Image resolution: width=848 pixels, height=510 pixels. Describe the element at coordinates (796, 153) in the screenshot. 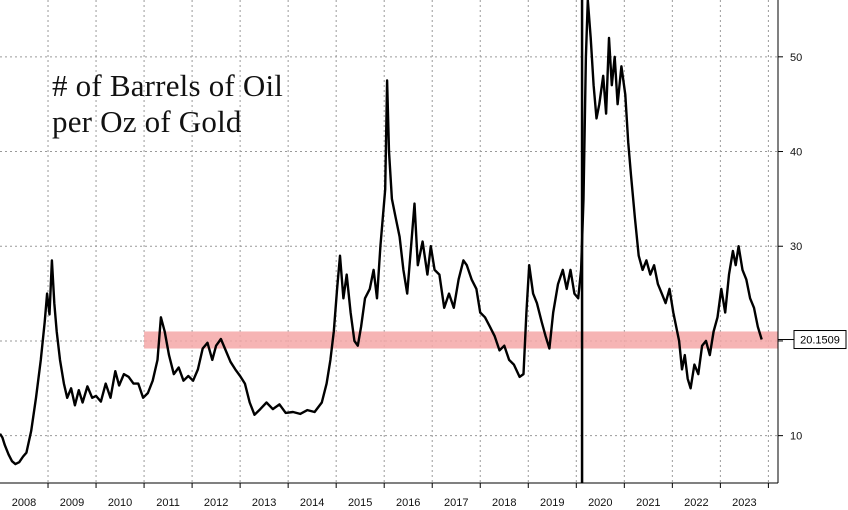

I see `y-tick-label: 40` at that location.